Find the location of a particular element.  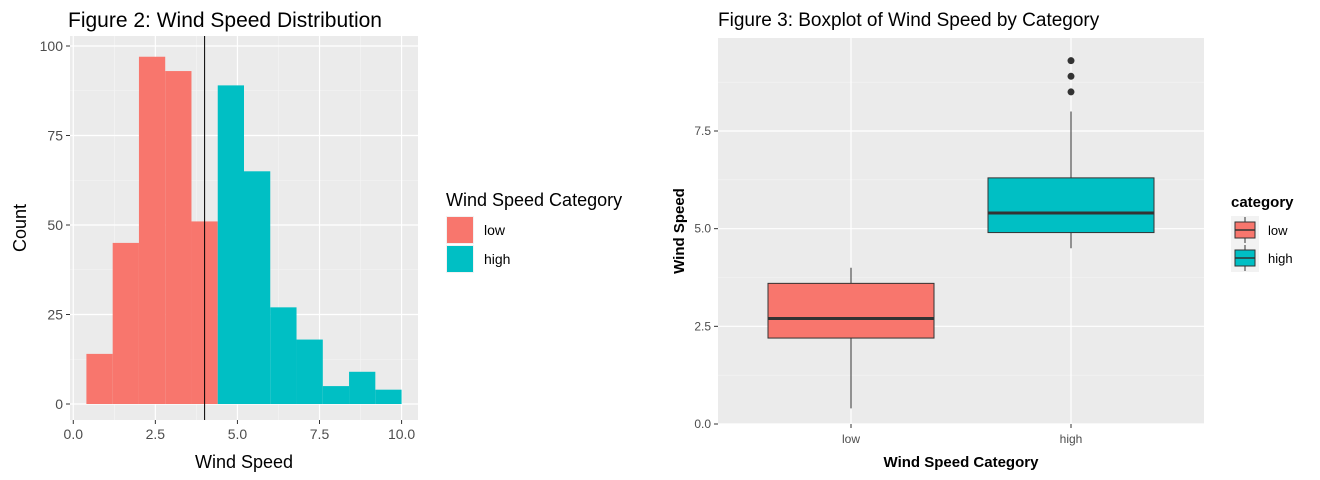

legend-title: Wind Speed Category is located at coordinates (534, 200).